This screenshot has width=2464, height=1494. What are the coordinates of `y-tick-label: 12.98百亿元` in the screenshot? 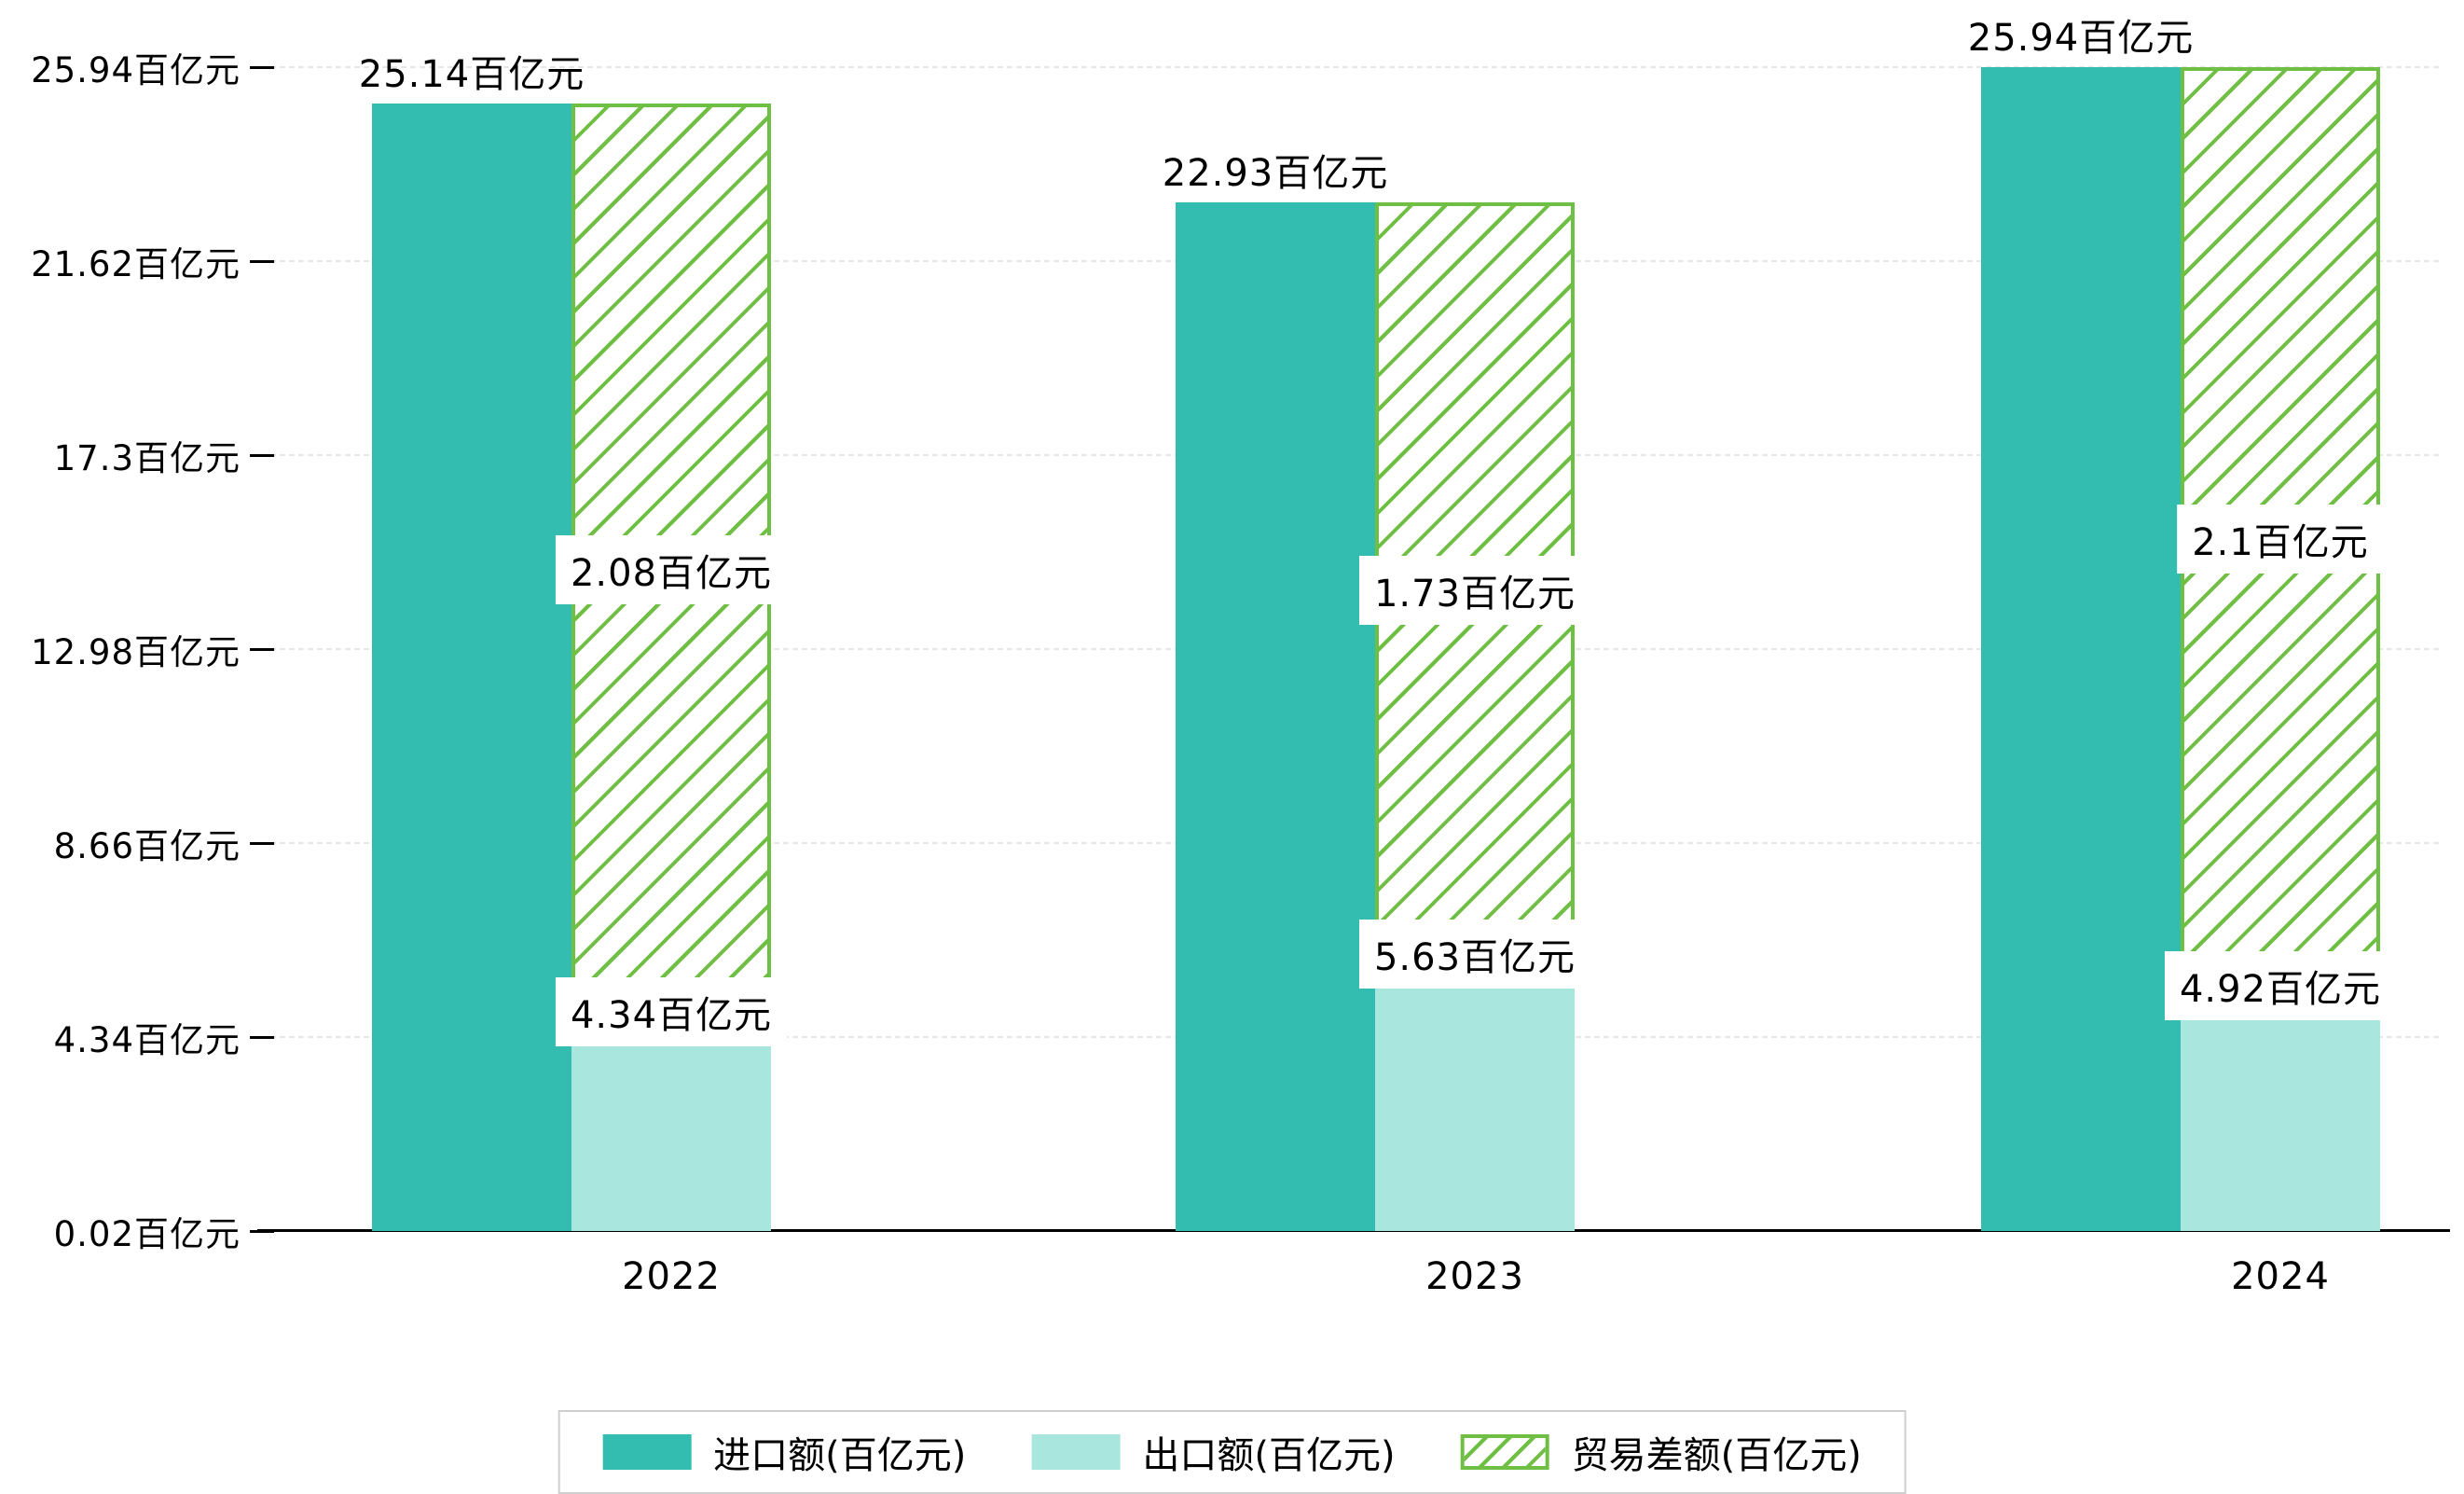 It's located at (136, 652).